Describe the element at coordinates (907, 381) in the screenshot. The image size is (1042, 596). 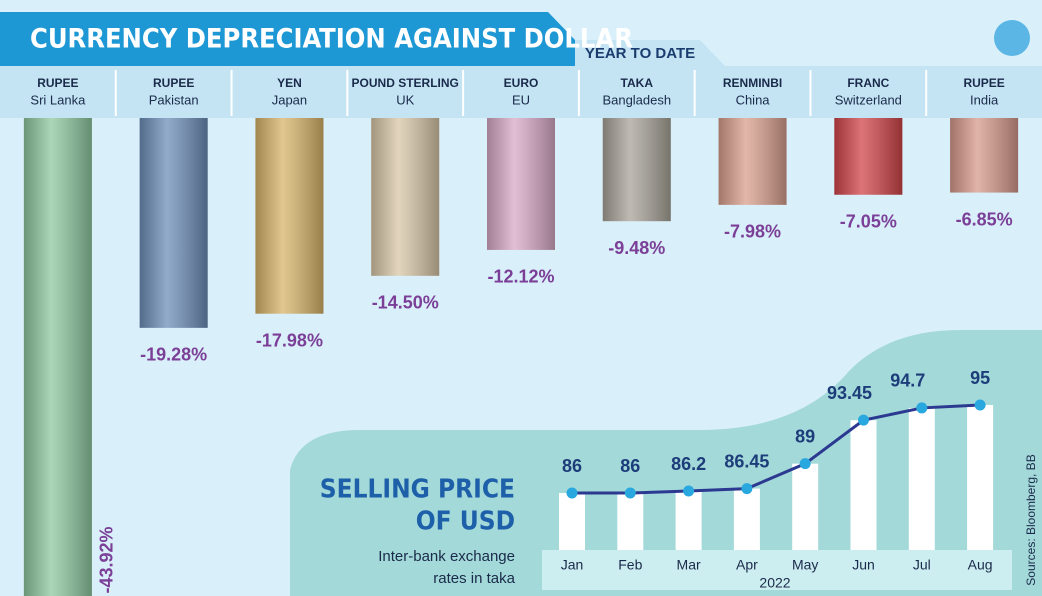
I see `value-label: 94.7` at that location.